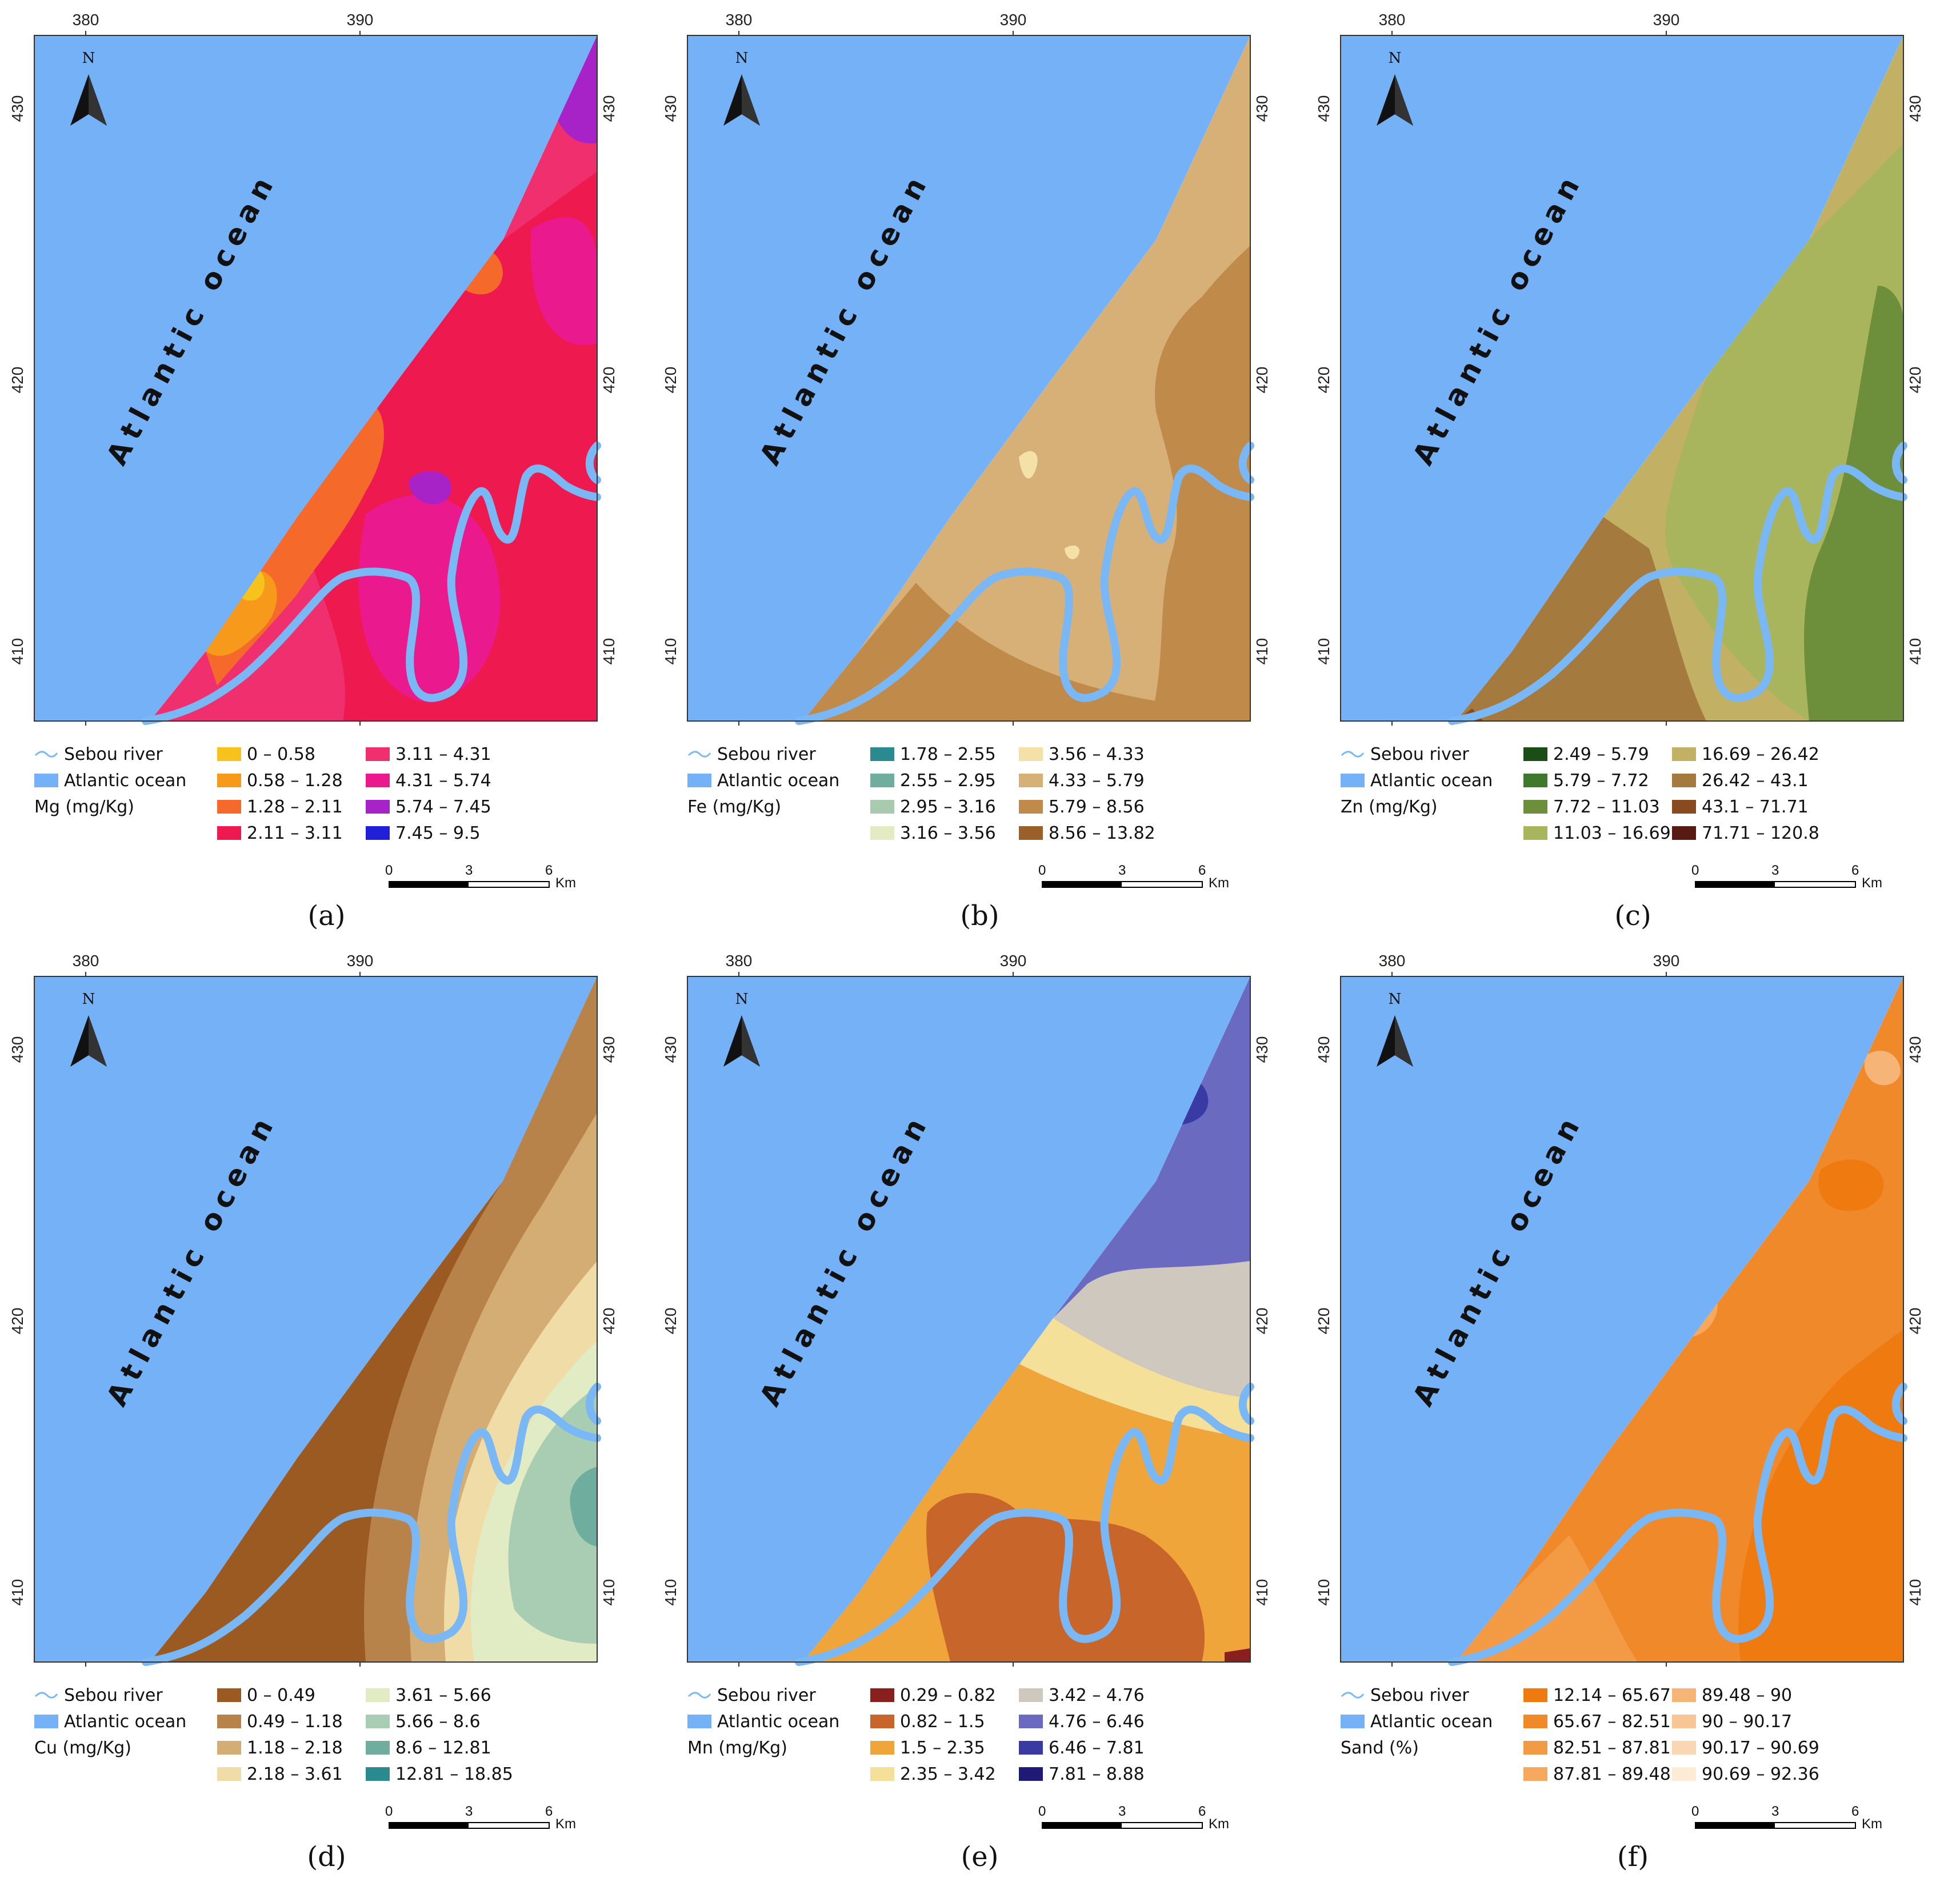 This screenshot has height=1882, width=1960. What do you see at coordinates (1740, 780) in the screenshot?
I see `legend-class-5: 26.42 – 43.1` at bounding box center [1740, 780].